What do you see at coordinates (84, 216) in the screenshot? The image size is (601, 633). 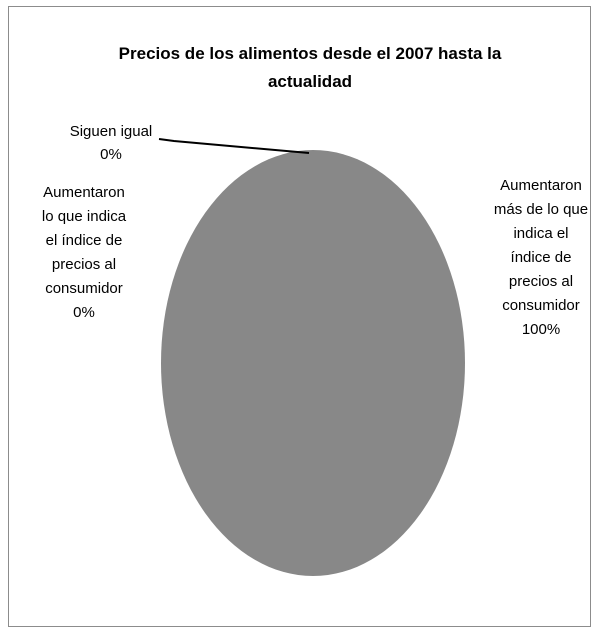 I see `slice-label-1-line-1: lo que indica` at bounding box center [84, 216].